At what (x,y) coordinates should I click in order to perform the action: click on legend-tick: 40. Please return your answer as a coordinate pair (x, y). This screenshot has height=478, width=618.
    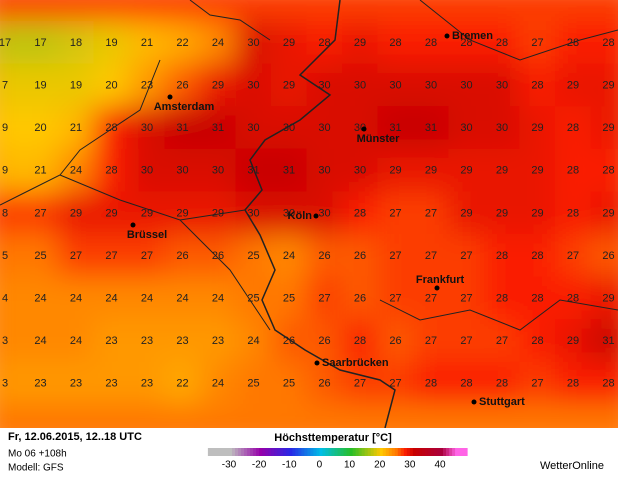
    Looking at the image, I should click on (440, 465).